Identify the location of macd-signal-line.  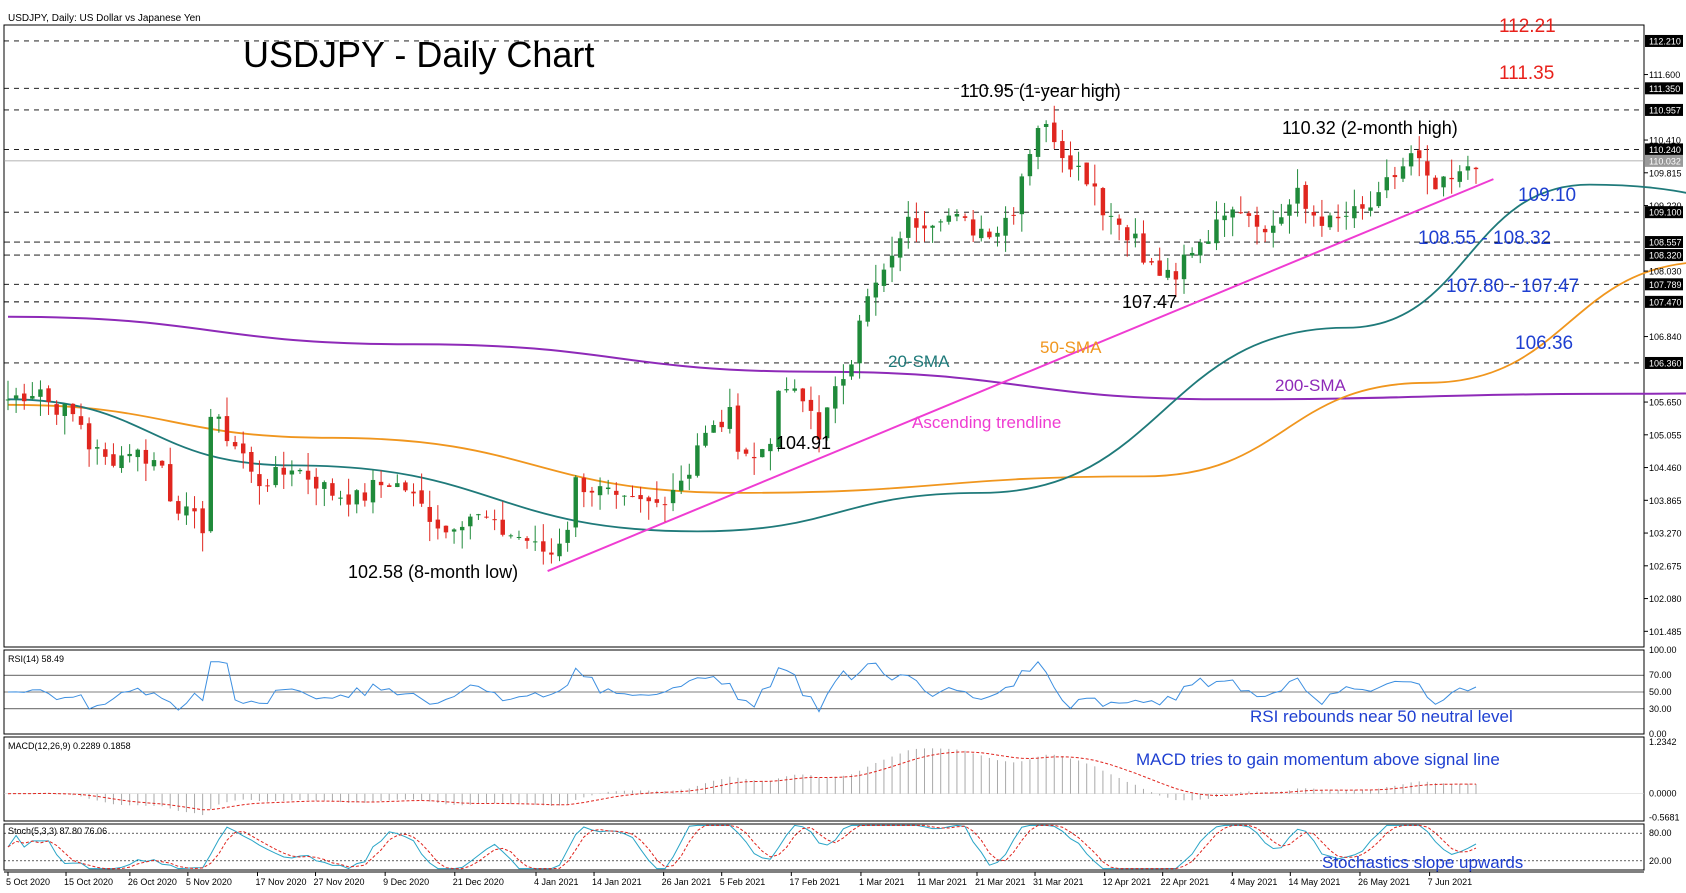
(741, 781).